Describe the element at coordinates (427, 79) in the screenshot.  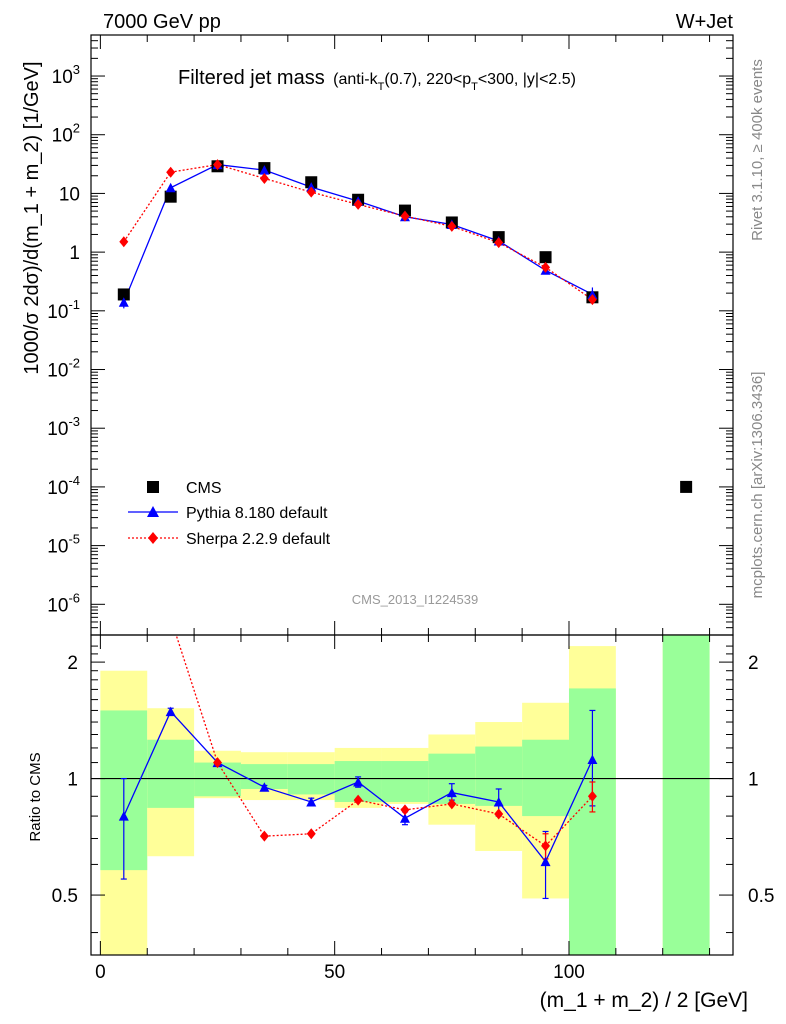
I see `plot-title-sub-mid: (0.7), 220<p` at that location.